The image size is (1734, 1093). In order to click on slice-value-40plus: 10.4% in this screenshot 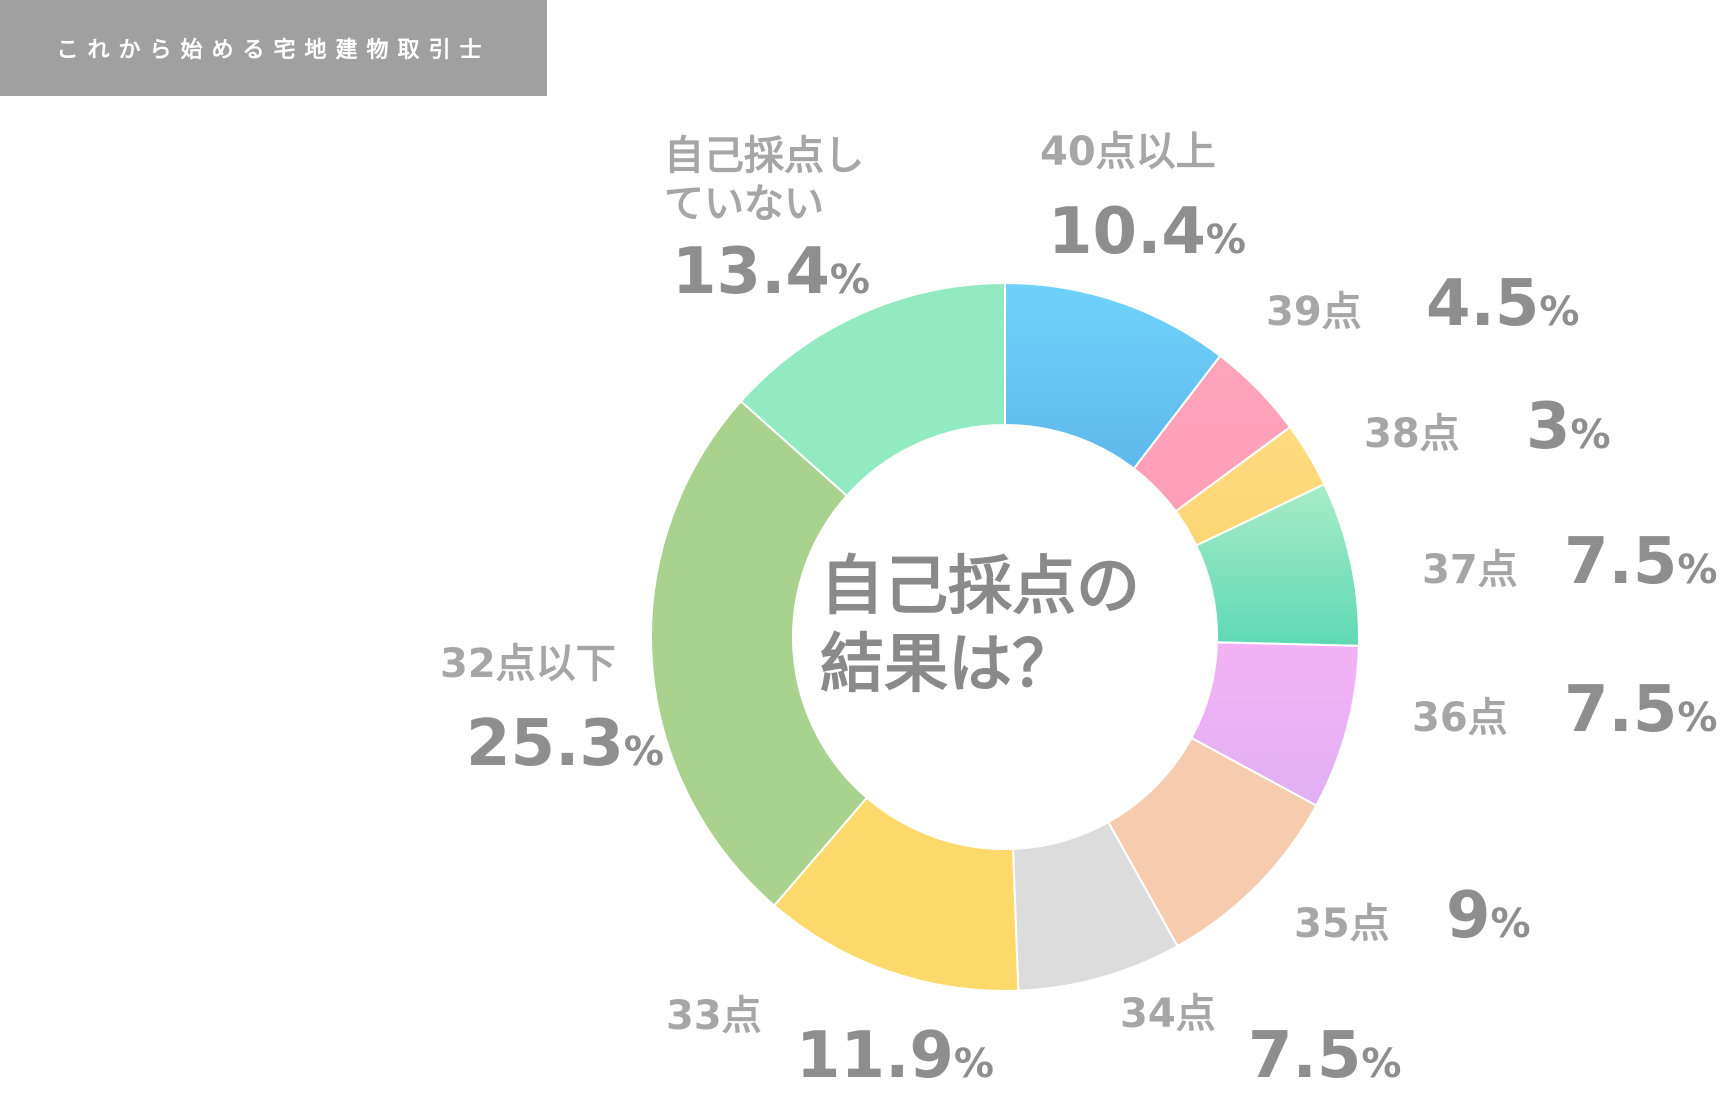, I will do `click(1147, 232)`.